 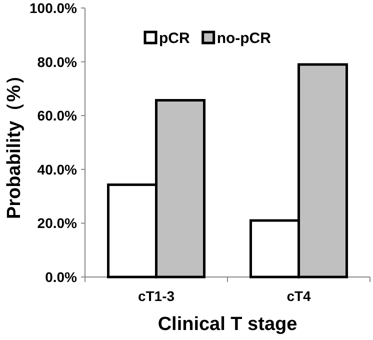 What do you see at coordinates (228, 324) in the screenshot?
I see `x-axis-title: Clinical T stage` at bounding box center [228, 324].